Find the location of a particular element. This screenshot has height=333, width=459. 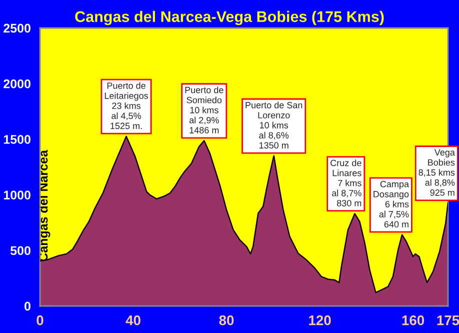

x-tick-label: 40 is located at coordinates (133, 320).